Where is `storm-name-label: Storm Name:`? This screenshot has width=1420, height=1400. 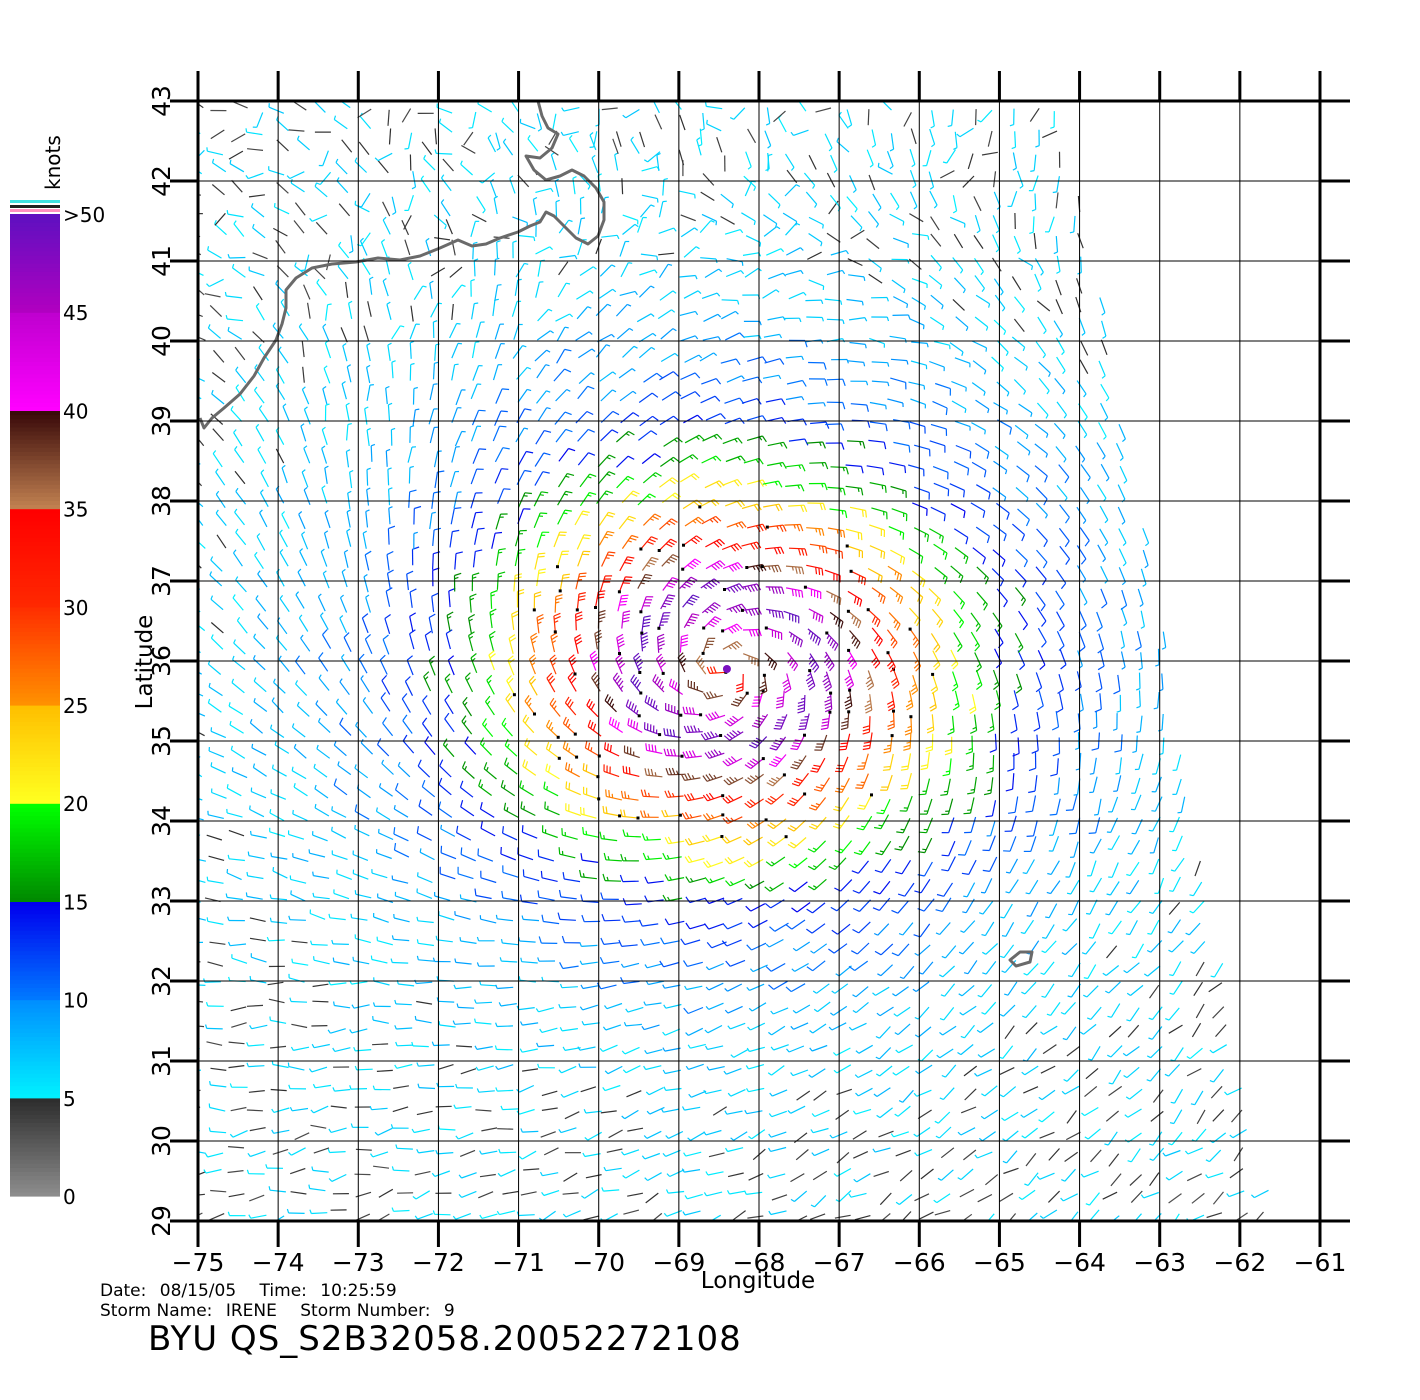
storm-name-label: Storm Name: is located at coordinates (156, 1311).